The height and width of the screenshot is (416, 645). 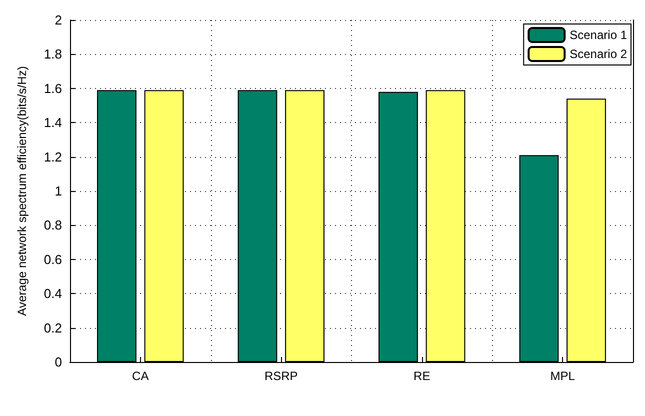 I want to click on y-tick-label: 1, so click(x=58, y=191).